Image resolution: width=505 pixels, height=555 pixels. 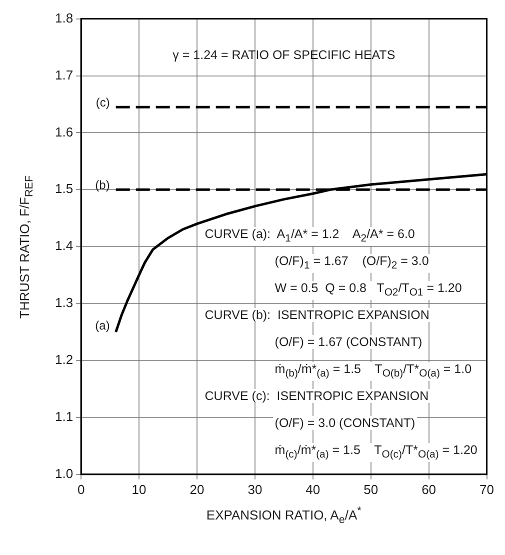 I want to click on x-tick-label: 50, so click(x=371, y=489).